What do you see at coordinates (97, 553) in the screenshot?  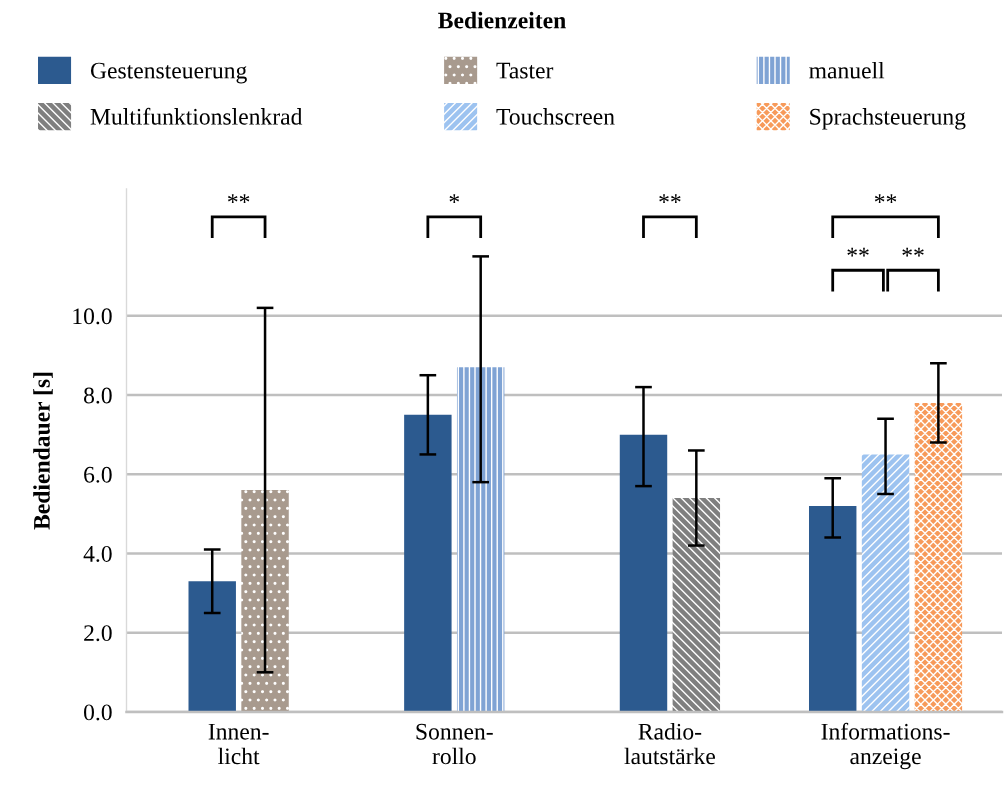 I see `y-tick-label: 4.0` at bounding box center [97, 553].